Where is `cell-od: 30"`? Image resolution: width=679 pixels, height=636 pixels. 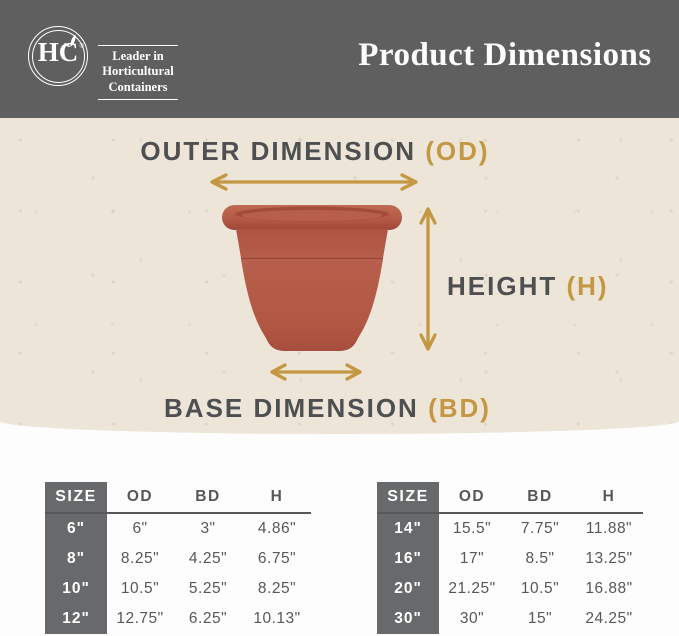
cell-od: 30" is located at coordinates (472, 618).